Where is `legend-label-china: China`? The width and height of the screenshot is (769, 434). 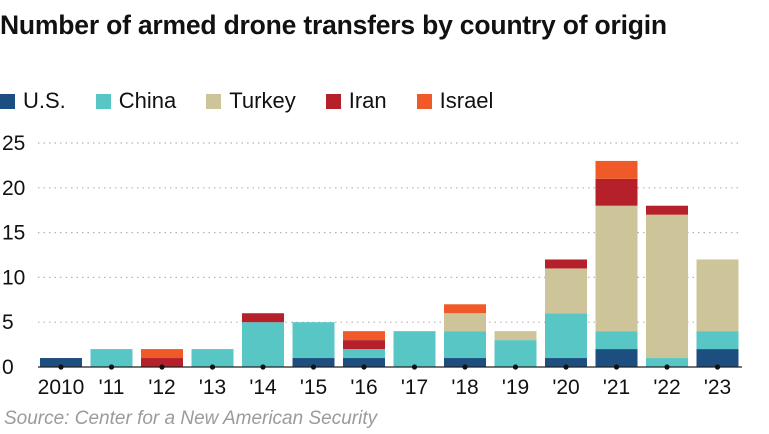 legend-label-china: China is located at coordinates (147, 100).